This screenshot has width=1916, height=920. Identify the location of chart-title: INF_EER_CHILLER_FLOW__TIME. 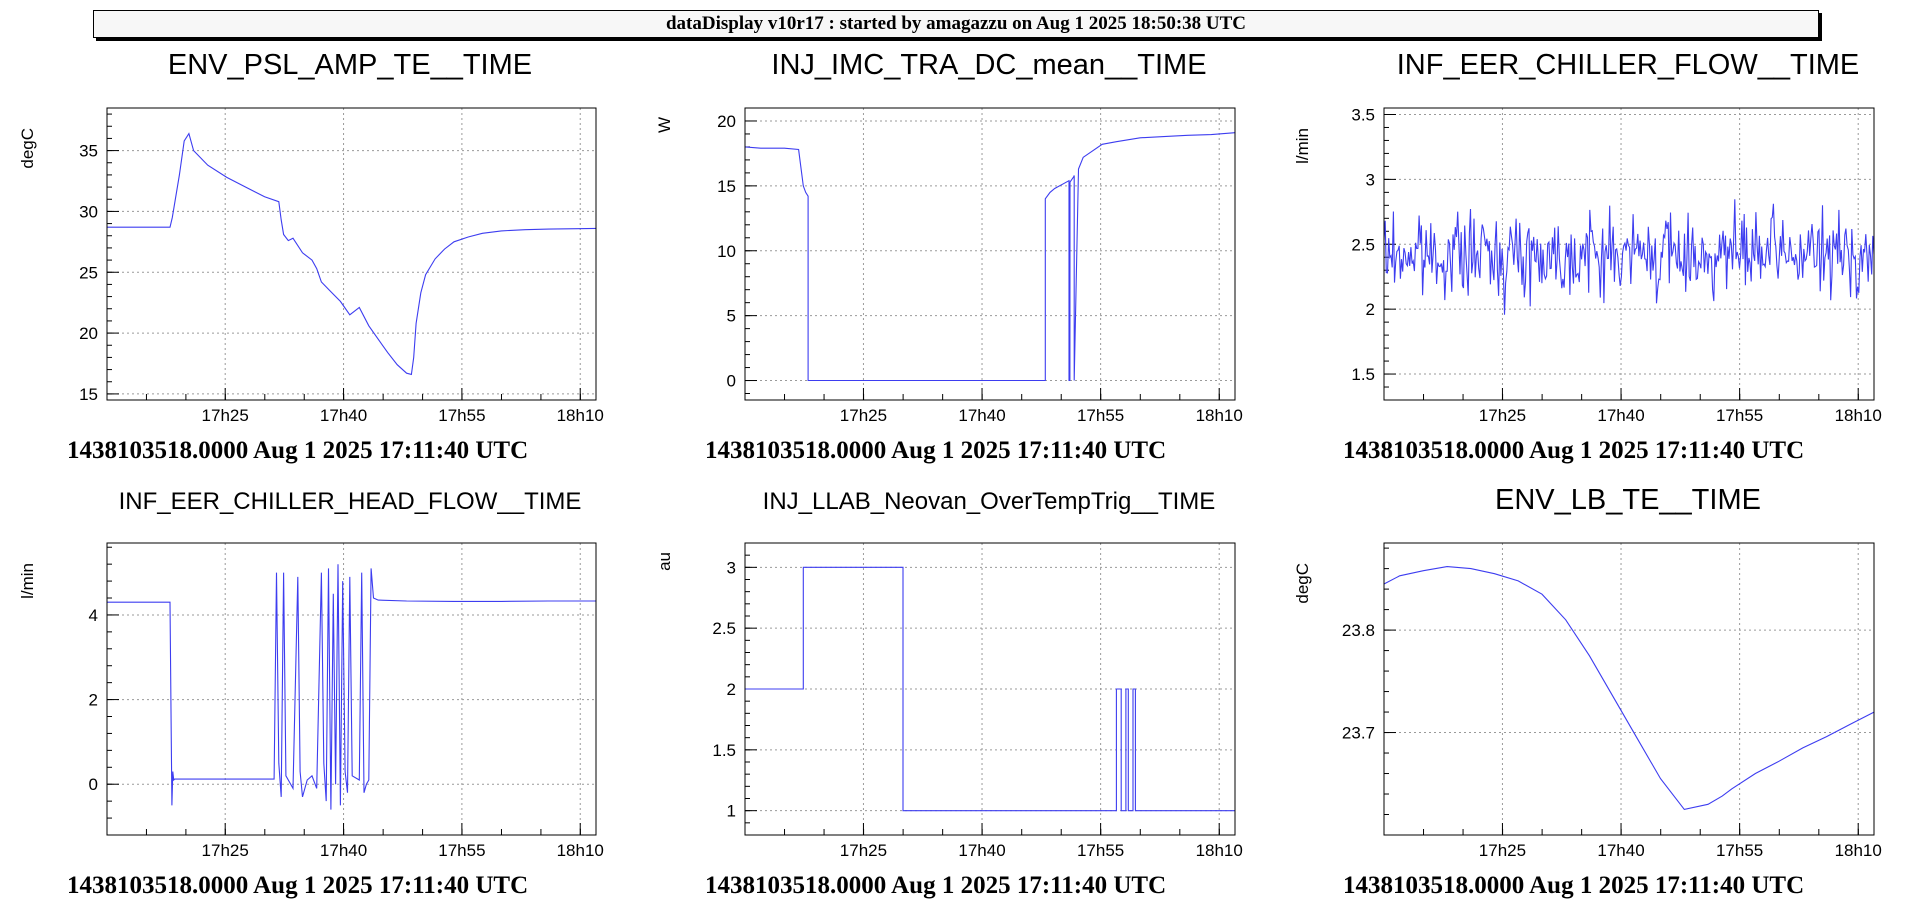
(1628, 65).